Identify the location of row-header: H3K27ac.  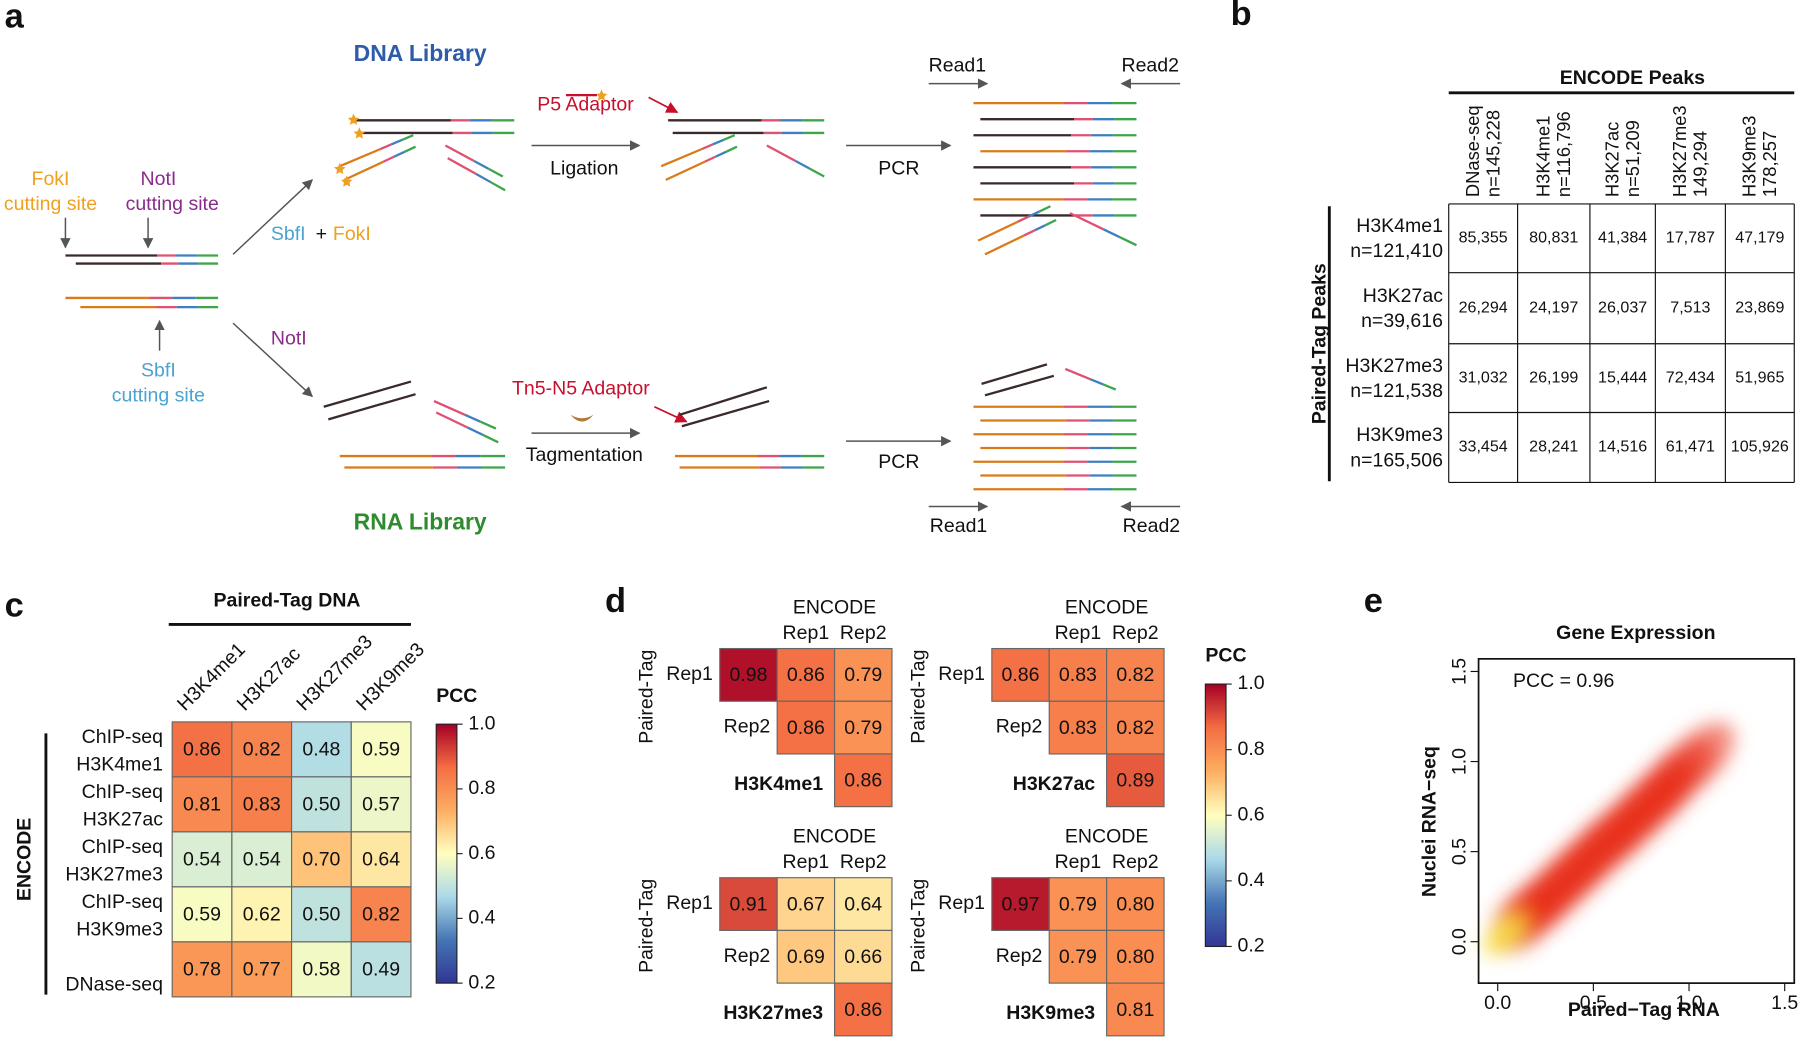
(1403, 296).